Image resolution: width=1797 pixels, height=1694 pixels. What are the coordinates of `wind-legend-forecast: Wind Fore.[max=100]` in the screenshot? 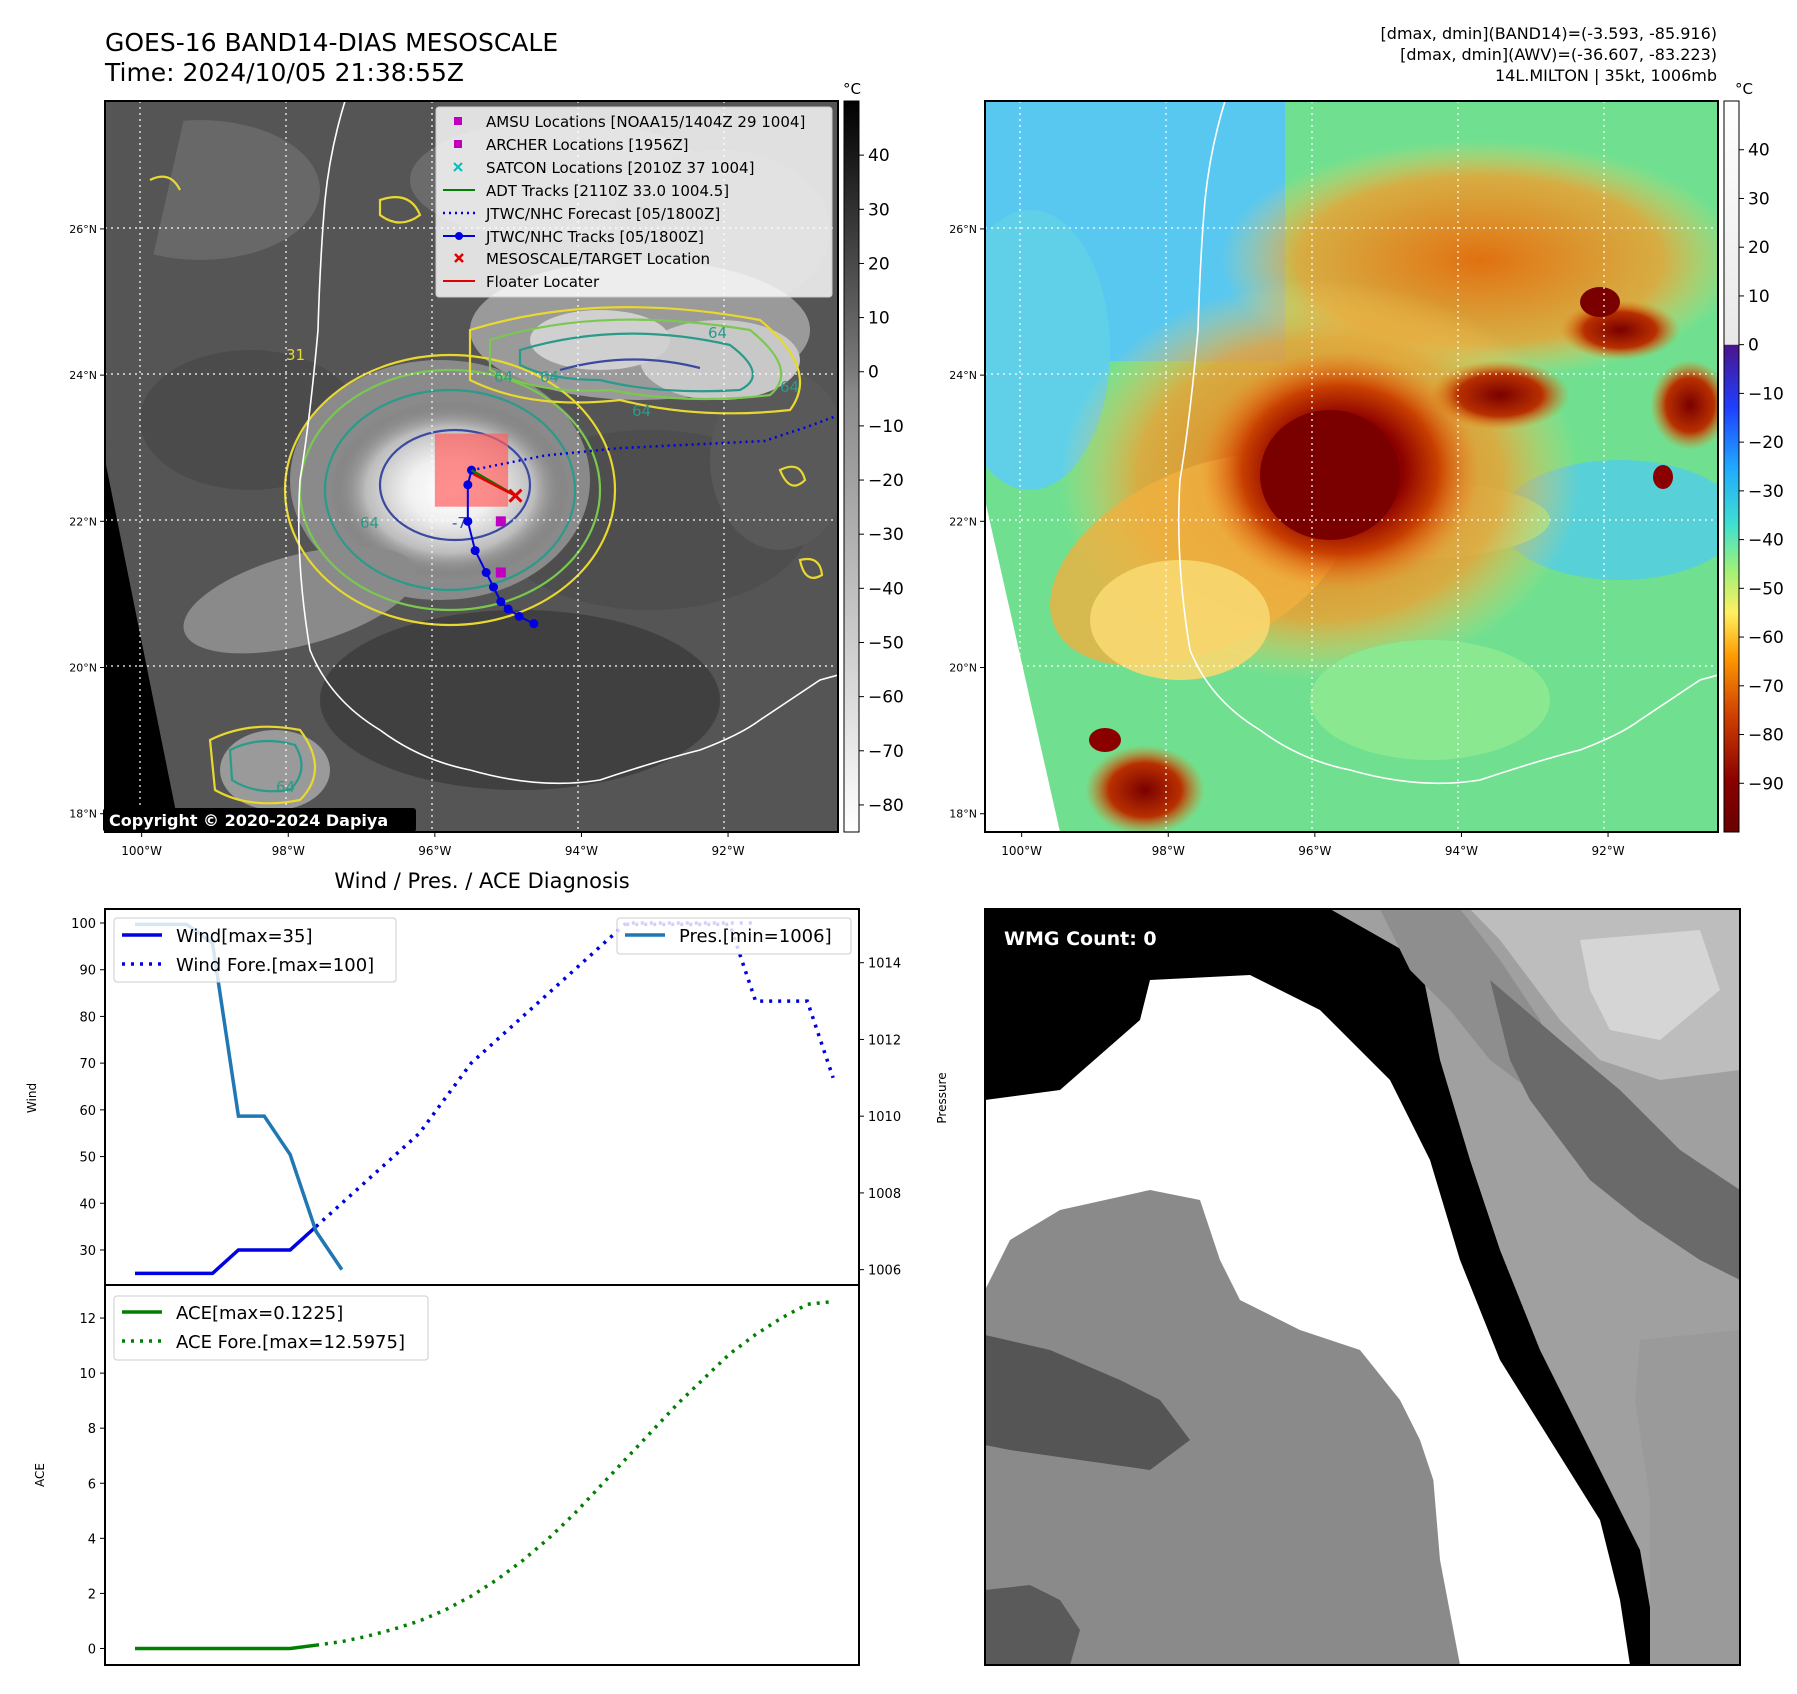 It's located at (275, 965).